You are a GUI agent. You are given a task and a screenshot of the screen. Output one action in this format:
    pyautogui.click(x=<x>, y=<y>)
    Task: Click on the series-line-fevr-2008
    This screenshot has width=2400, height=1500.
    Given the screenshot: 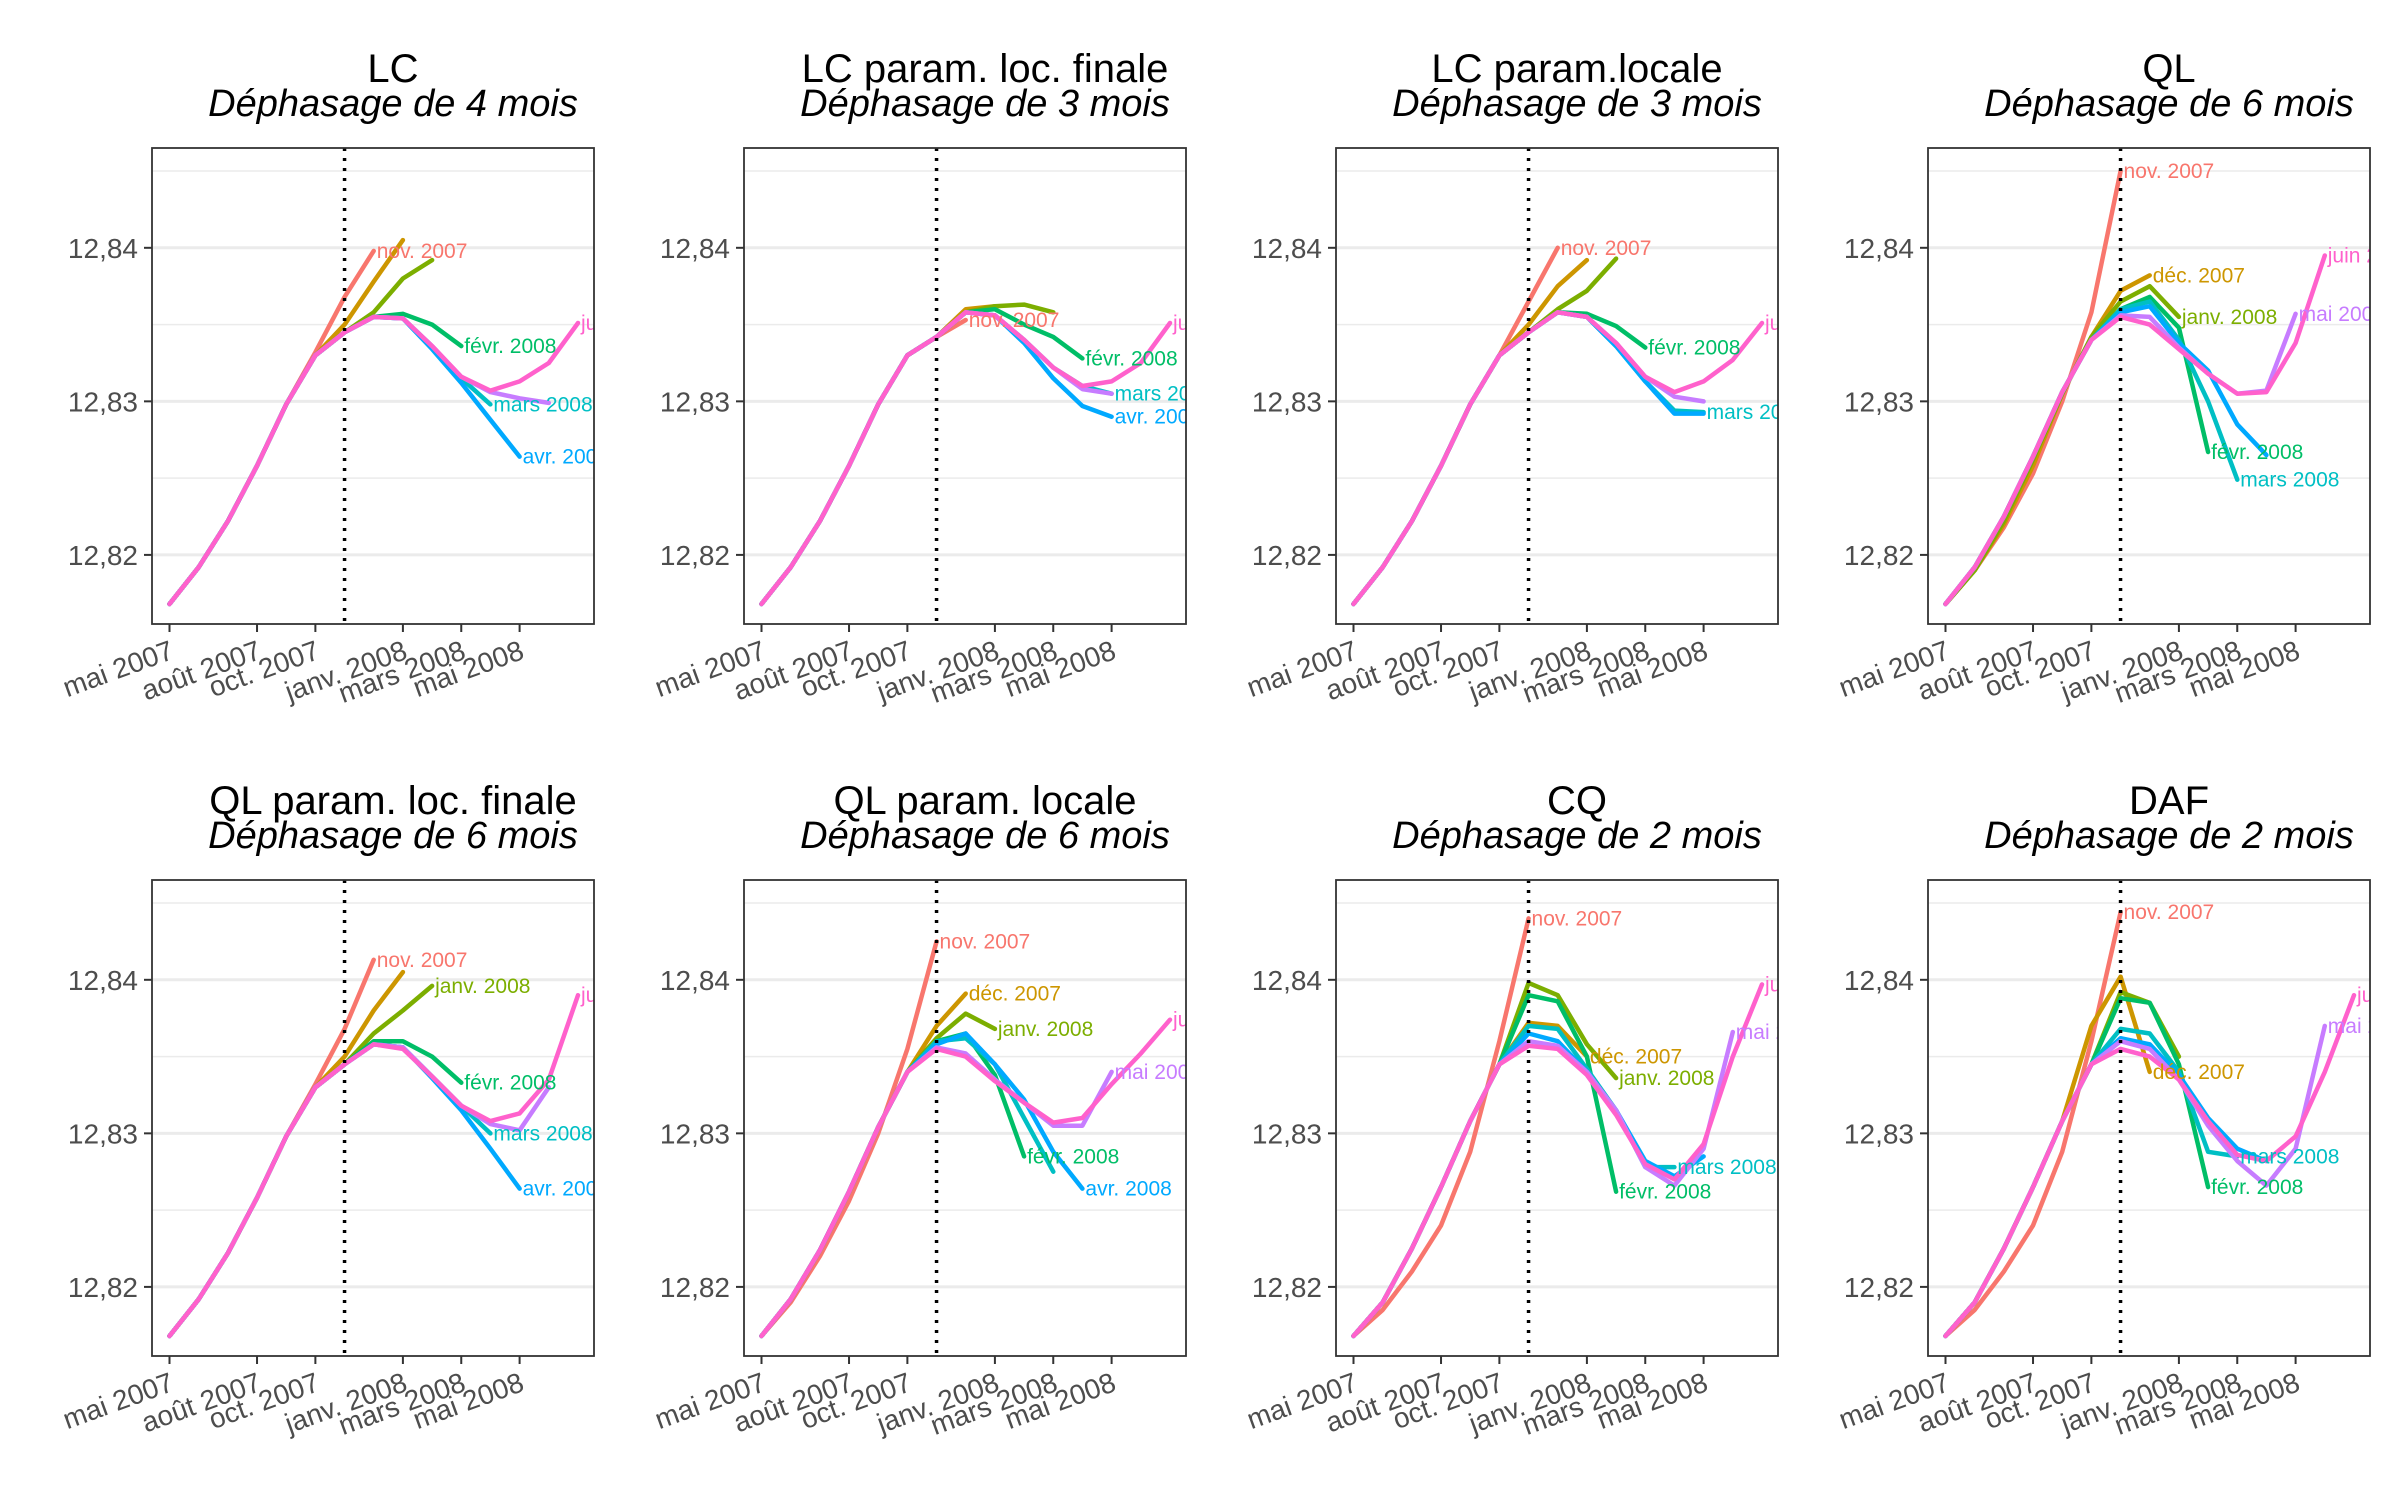 What is the action you would take?
    pyautogui.click(x=893, y=1185)
    